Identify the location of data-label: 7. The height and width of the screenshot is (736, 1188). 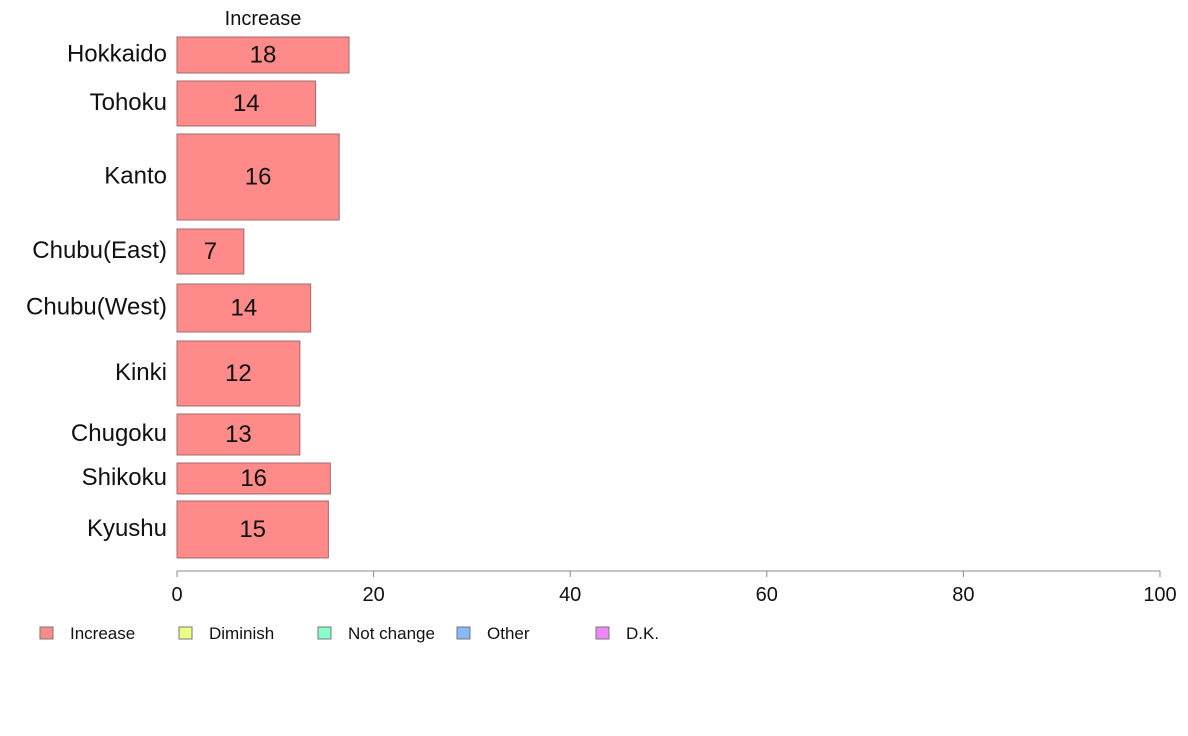
(210, 251).